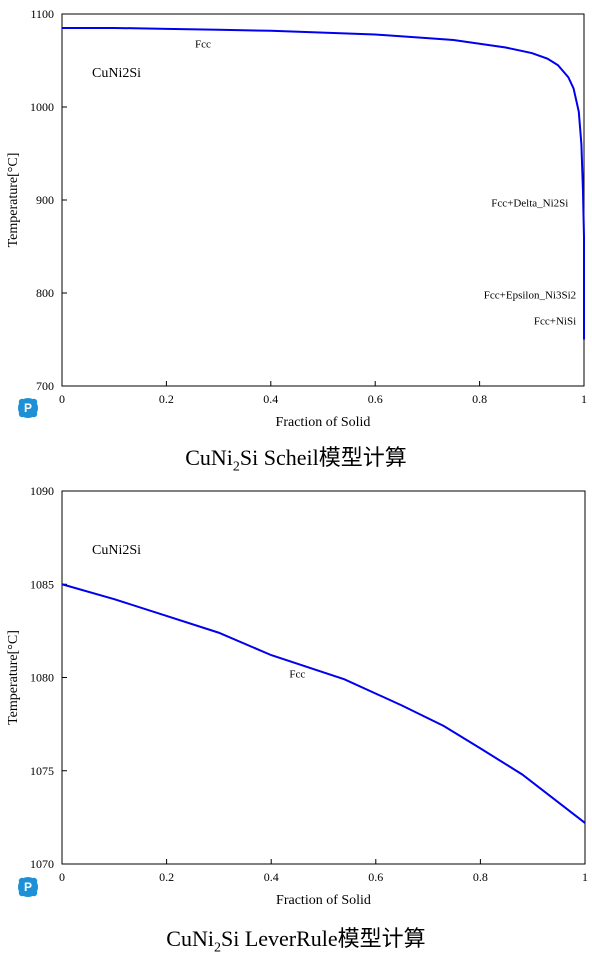 Image resolution: width=592 pixels, height=958 pixels. I want to click on phase-annotation: Fcc+Epsilon_Ni3Si2, so click(530, 296).